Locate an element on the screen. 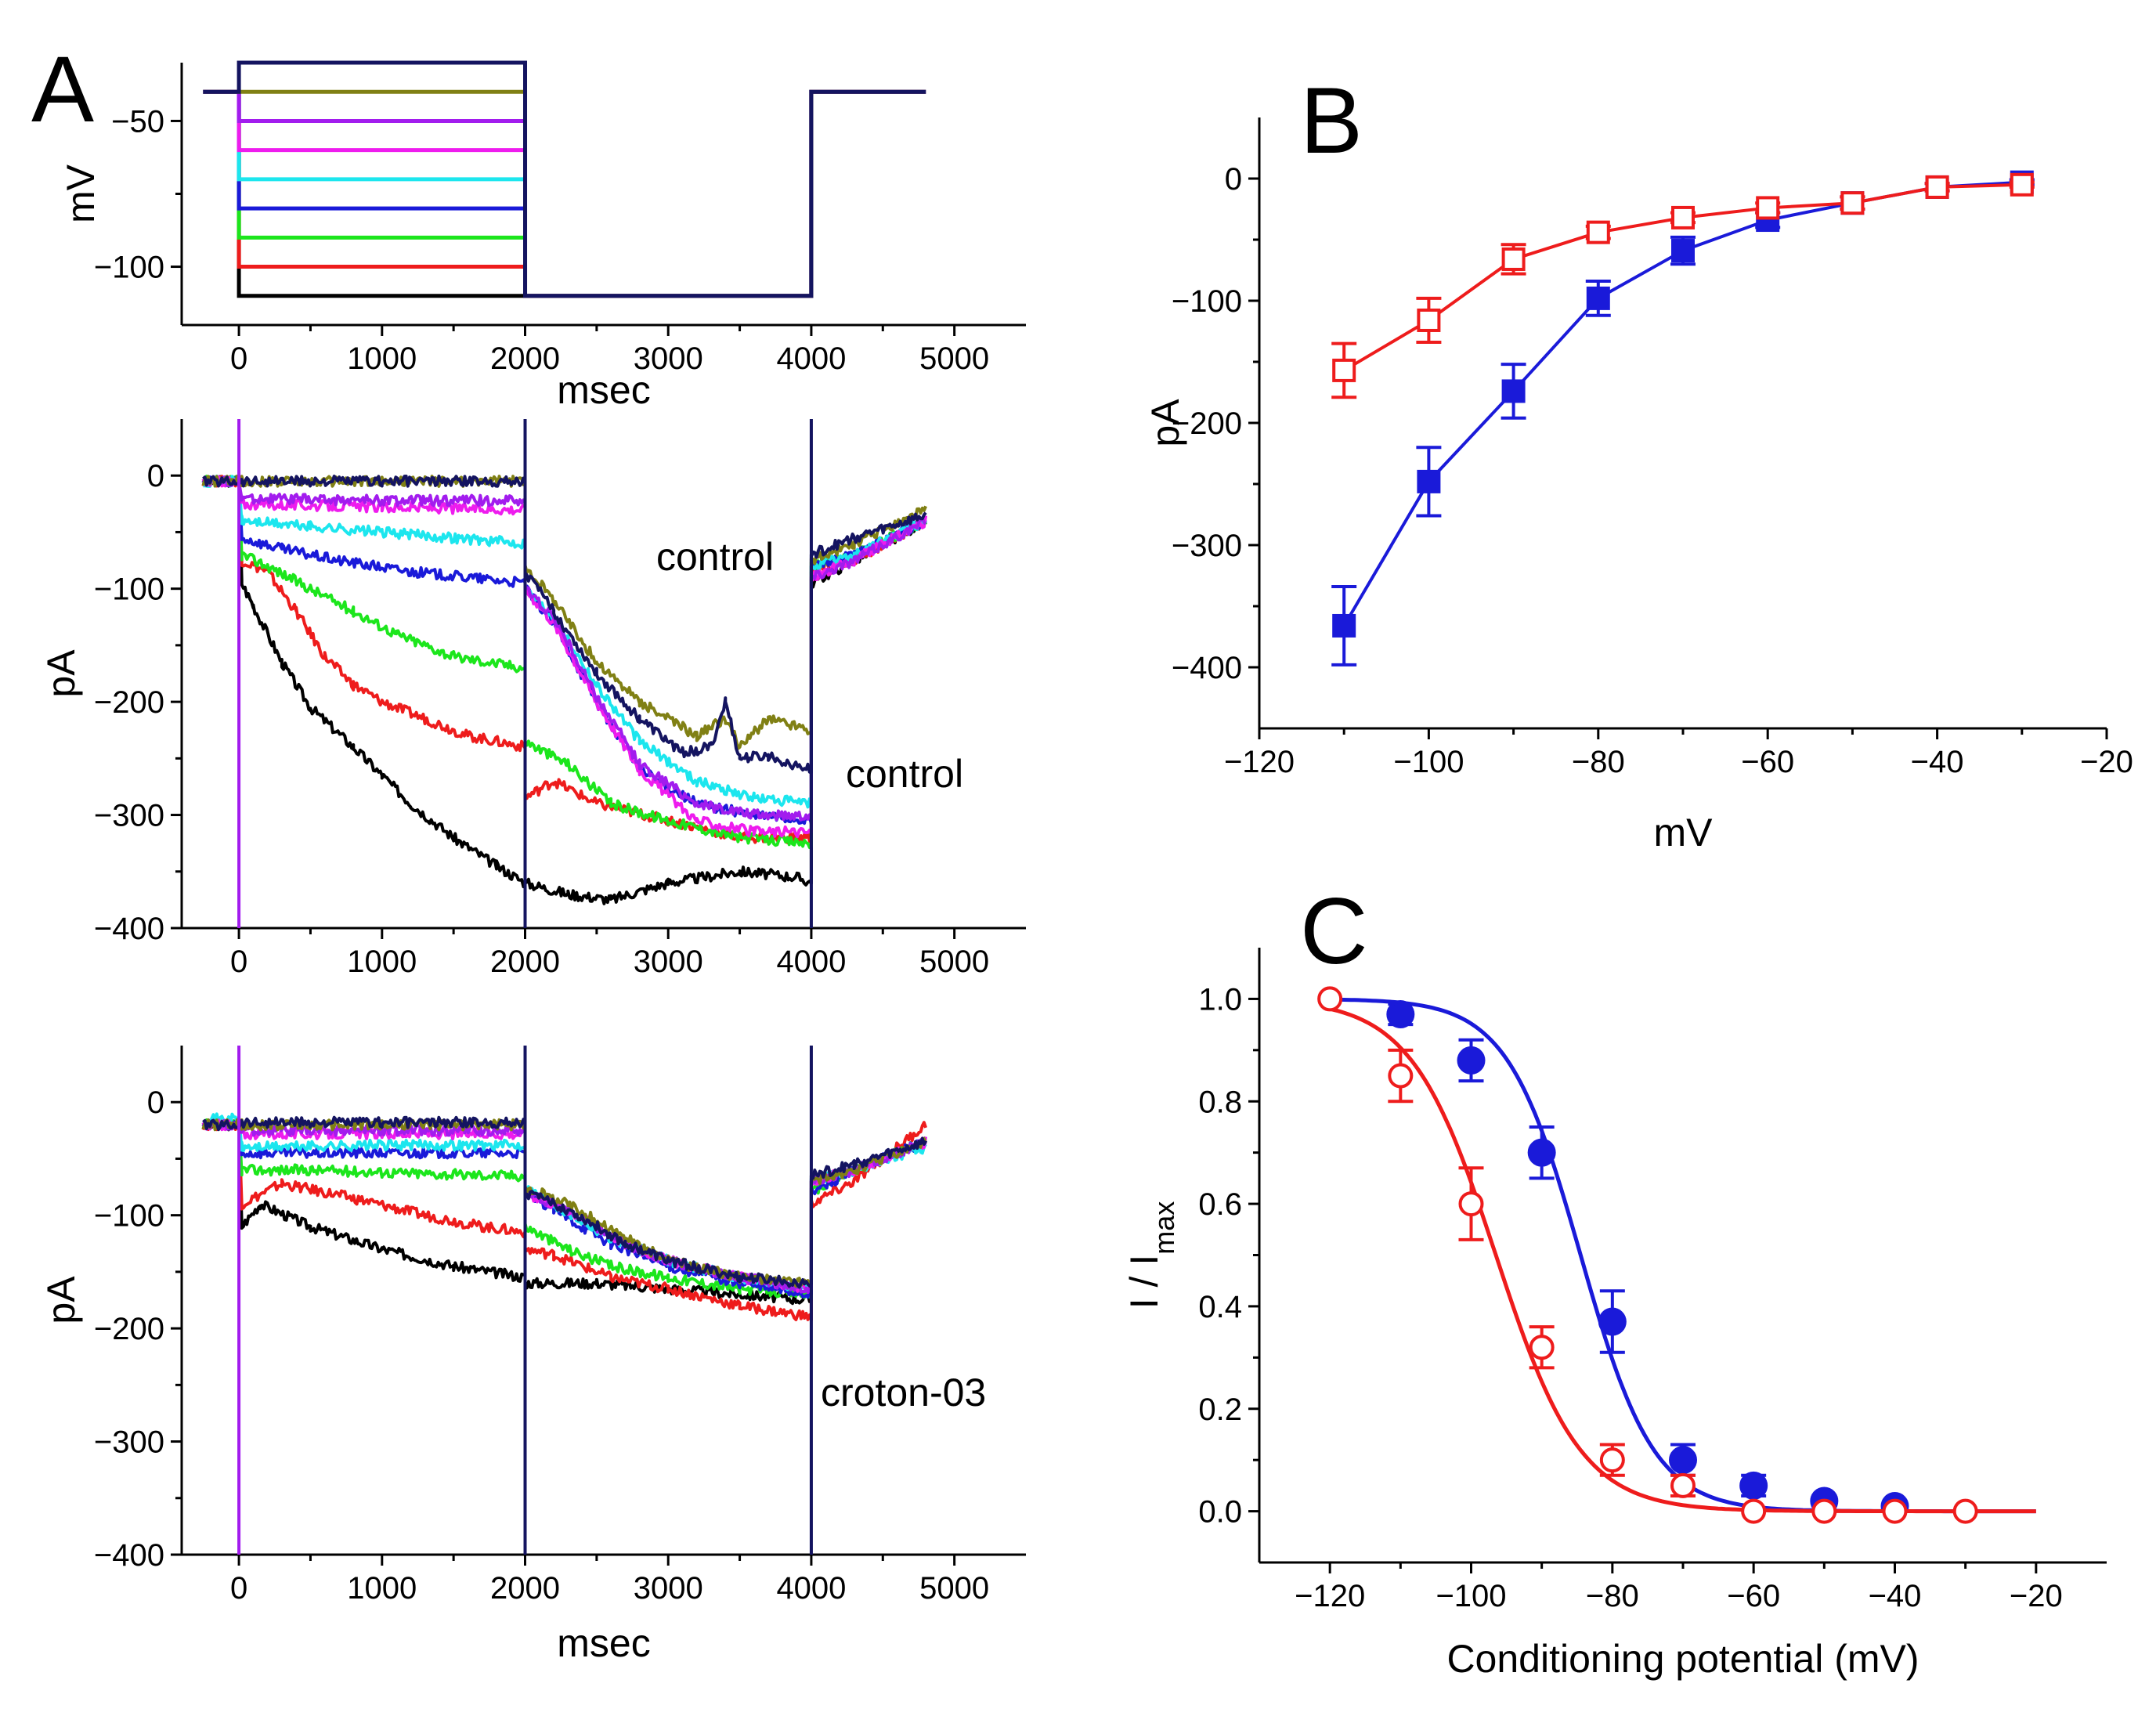  y-tick-label: 0.2 is located at coordinates (1220, 1410).